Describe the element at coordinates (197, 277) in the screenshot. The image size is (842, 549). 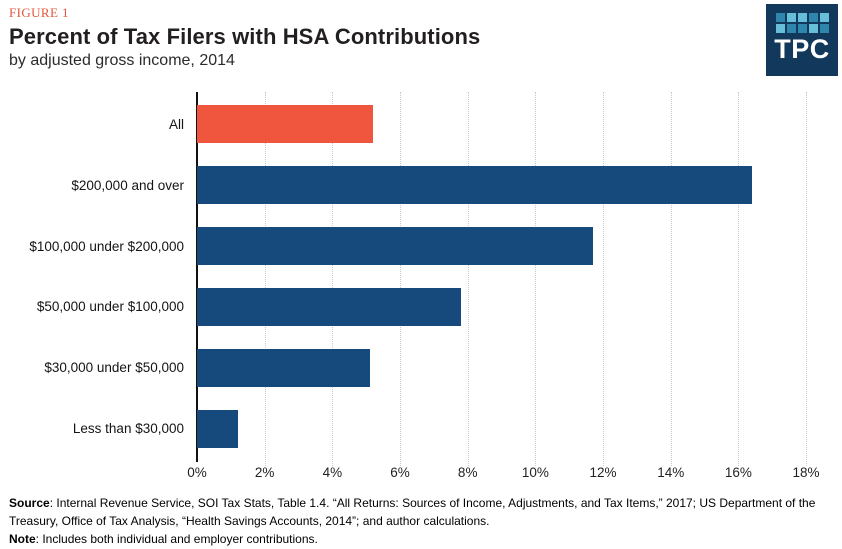
I see `y-axis-line` at that location.